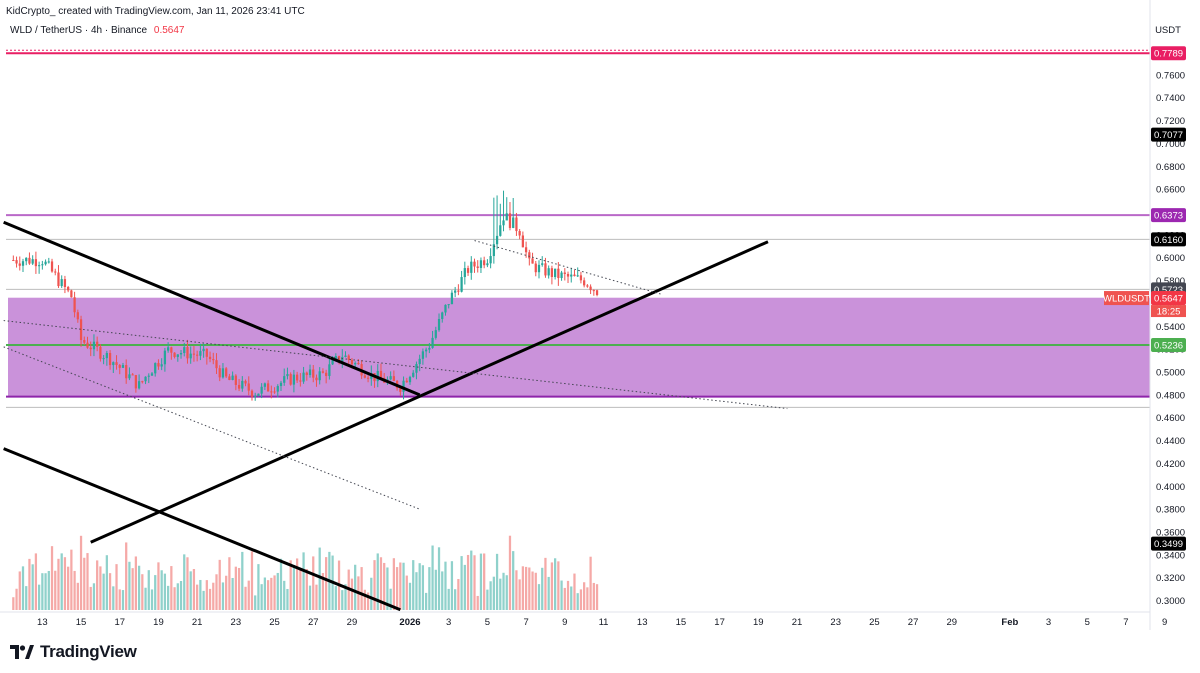 The image size is (1200, 673). What do you see at coordinates (79, 30) in the screenshot?
I see `symbol-name: WLD / TetherUS · 4h · Binance` at bounding box center [79, 30].